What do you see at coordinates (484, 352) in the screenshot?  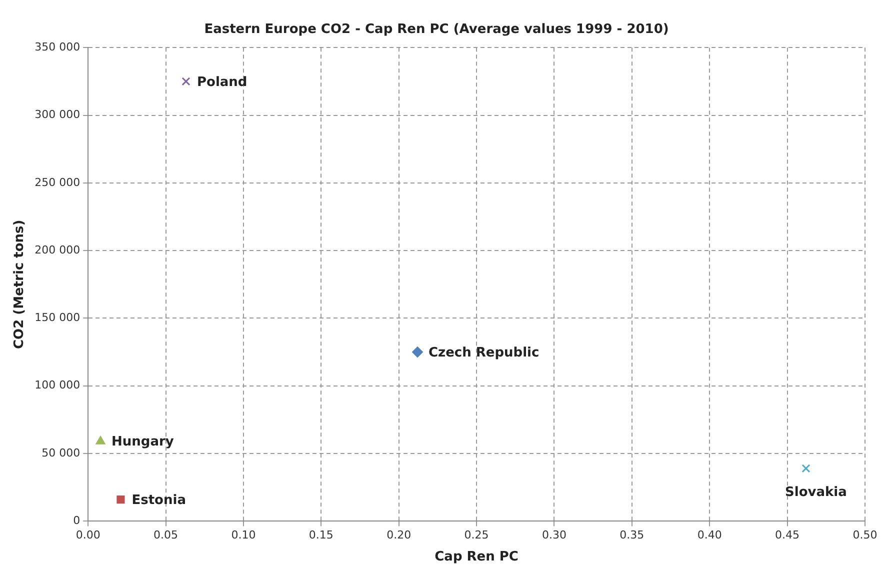 I see `series-label: Czech Republic` at bounding box center [484, 352].